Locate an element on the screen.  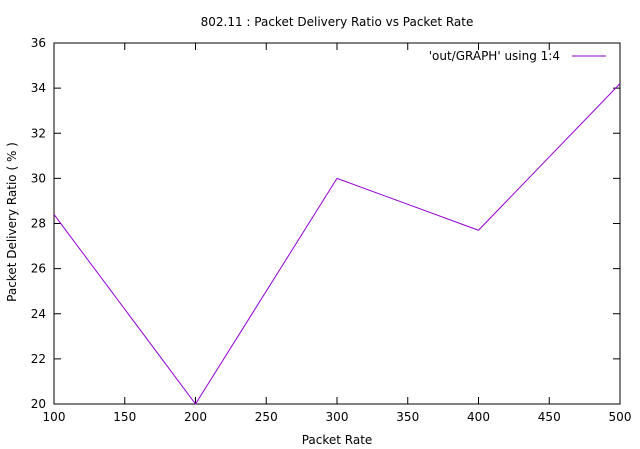
x-tick-label: 100 is located at coordinates (54, 417).